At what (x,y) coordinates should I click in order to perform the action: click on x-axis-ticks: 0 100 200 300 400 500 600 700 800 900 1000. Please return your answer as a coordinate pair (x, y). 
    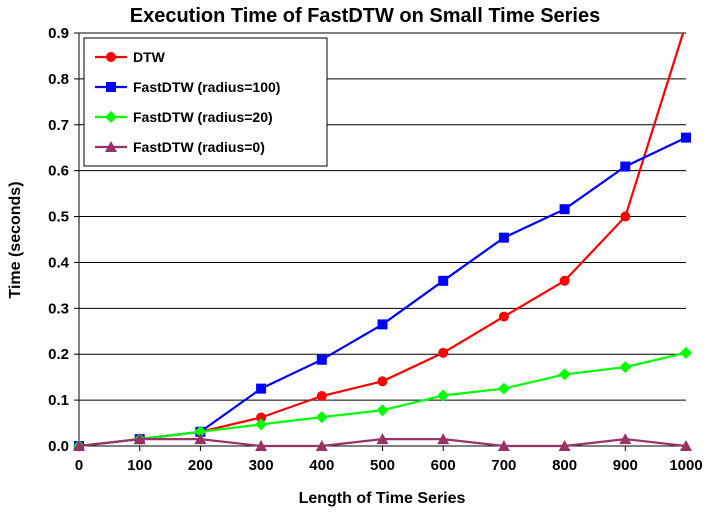
    Looking at the image, I should click on (389, 460).